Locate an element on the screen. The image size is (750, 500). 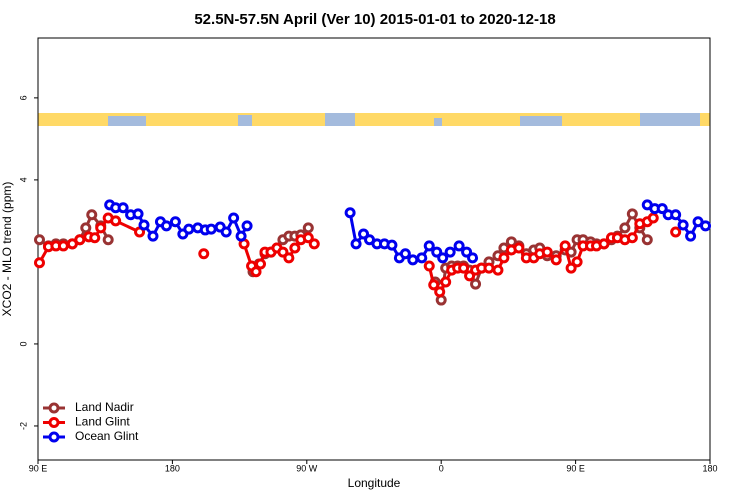
x-tick-label: 90 W is located at coordinates (307, 468).